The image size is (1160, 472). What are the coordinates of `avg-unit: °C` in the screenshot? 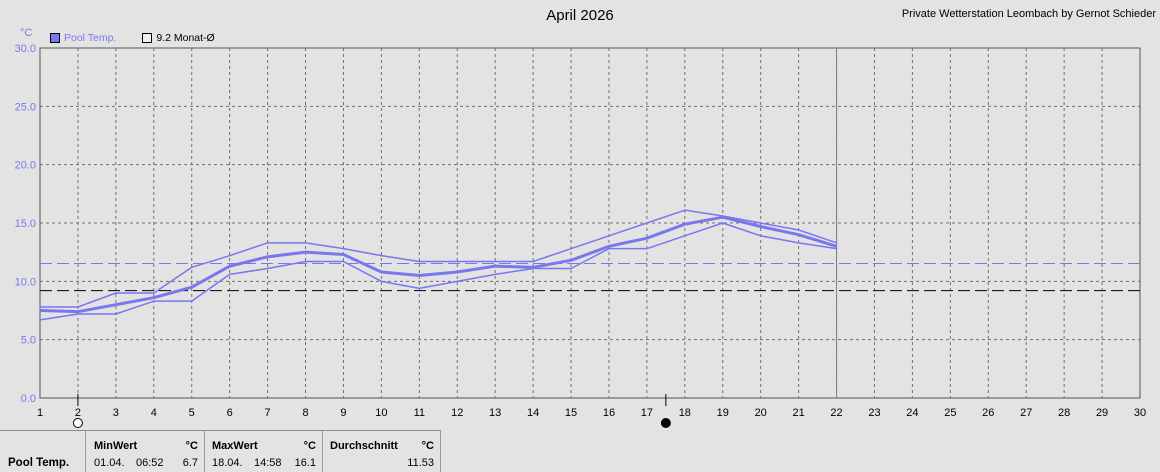 It's located at (427, 446).